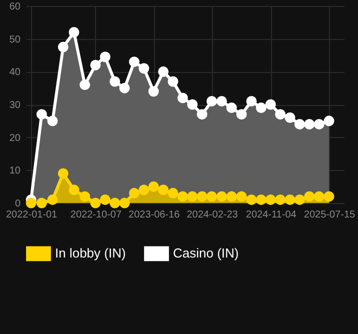 Image resolution: width=358 pixels, height=334 pixels. What do you see at coordinates (15, 171) in the screenshot?
I see `y-tick-label: 10` at bounding box center [15, 171].